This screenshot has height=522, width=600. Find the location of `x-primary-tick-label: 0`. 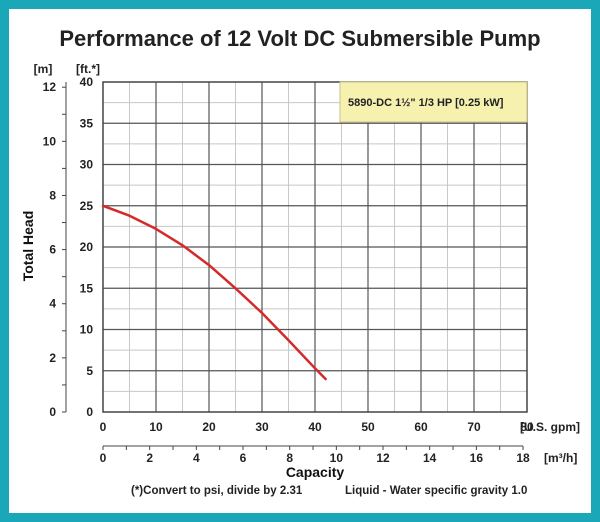

x-primary-tick-label: 0 is located at coordinates (103, 427).